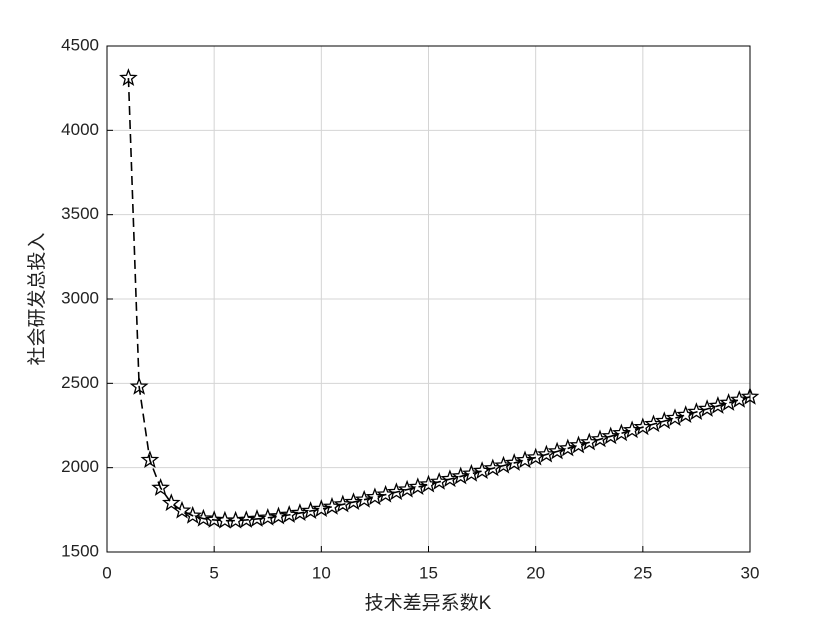  Describe the element at coordinates (428, 603) in the screenshot. I see `x-axis-label: 技术差异系数K` at that location.